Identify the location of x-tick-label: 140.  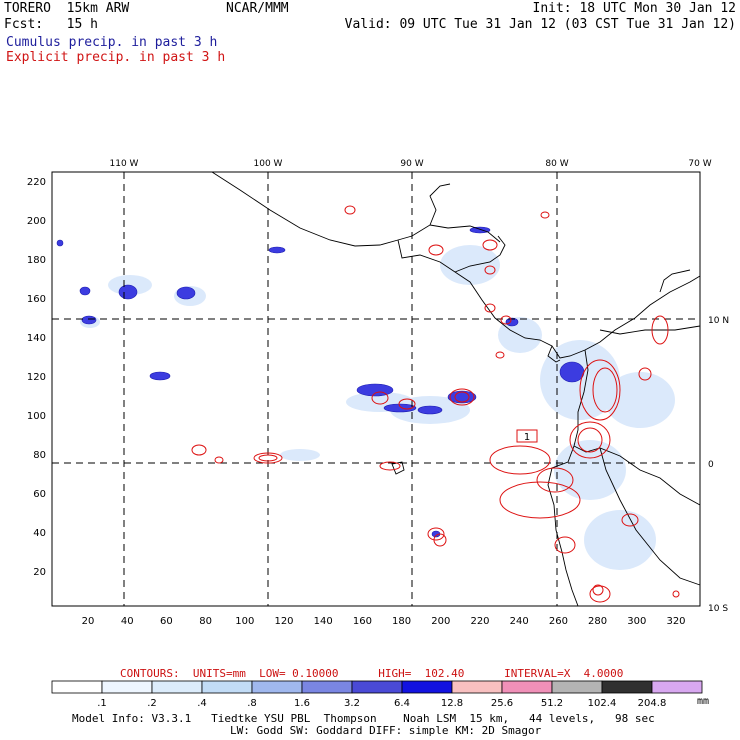
(323, 621).